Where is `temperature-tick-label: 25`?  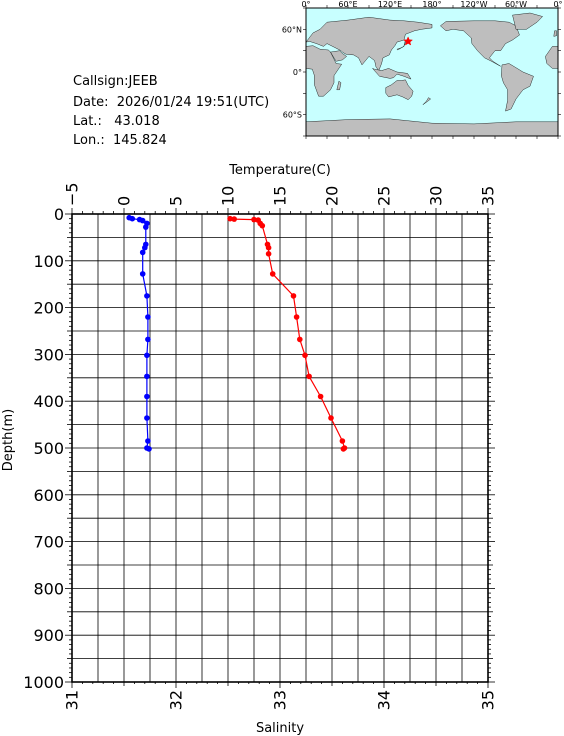
temperature-tick-label: 25 is located at coordinates (384, 196).